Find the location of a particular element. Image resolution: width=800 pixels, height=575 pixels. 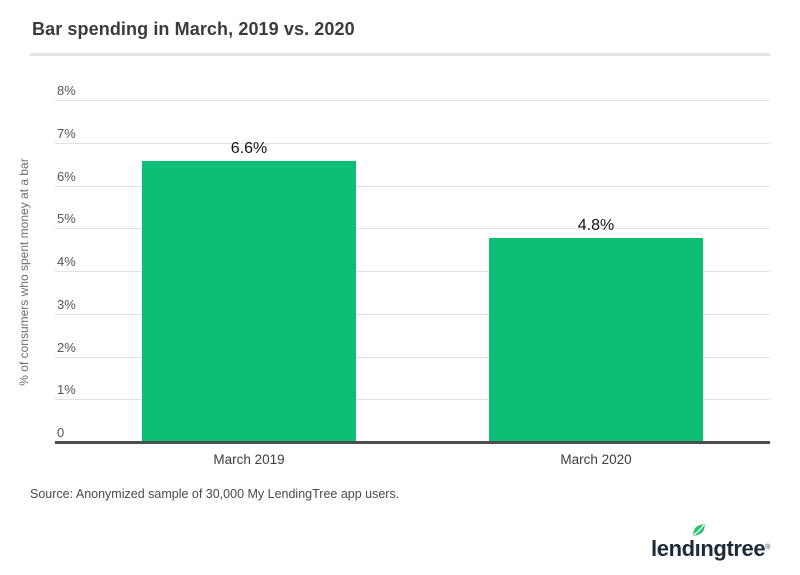

leaf-icon is located at coordinates (698, 530).